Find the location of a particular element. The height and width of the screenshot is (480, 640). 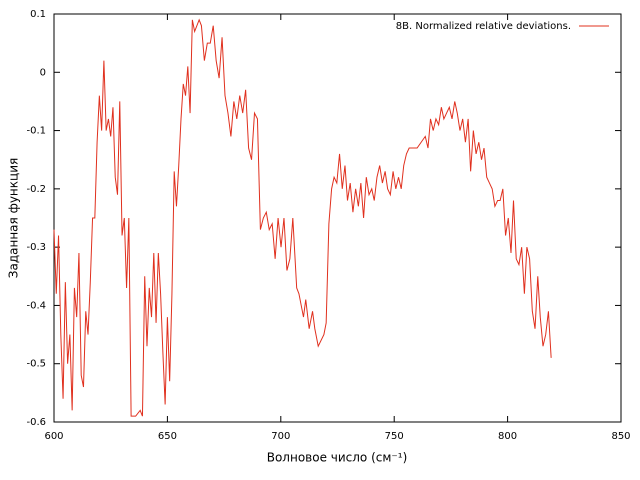

x-tick-label: 600 is located at coordinates (53, 436).